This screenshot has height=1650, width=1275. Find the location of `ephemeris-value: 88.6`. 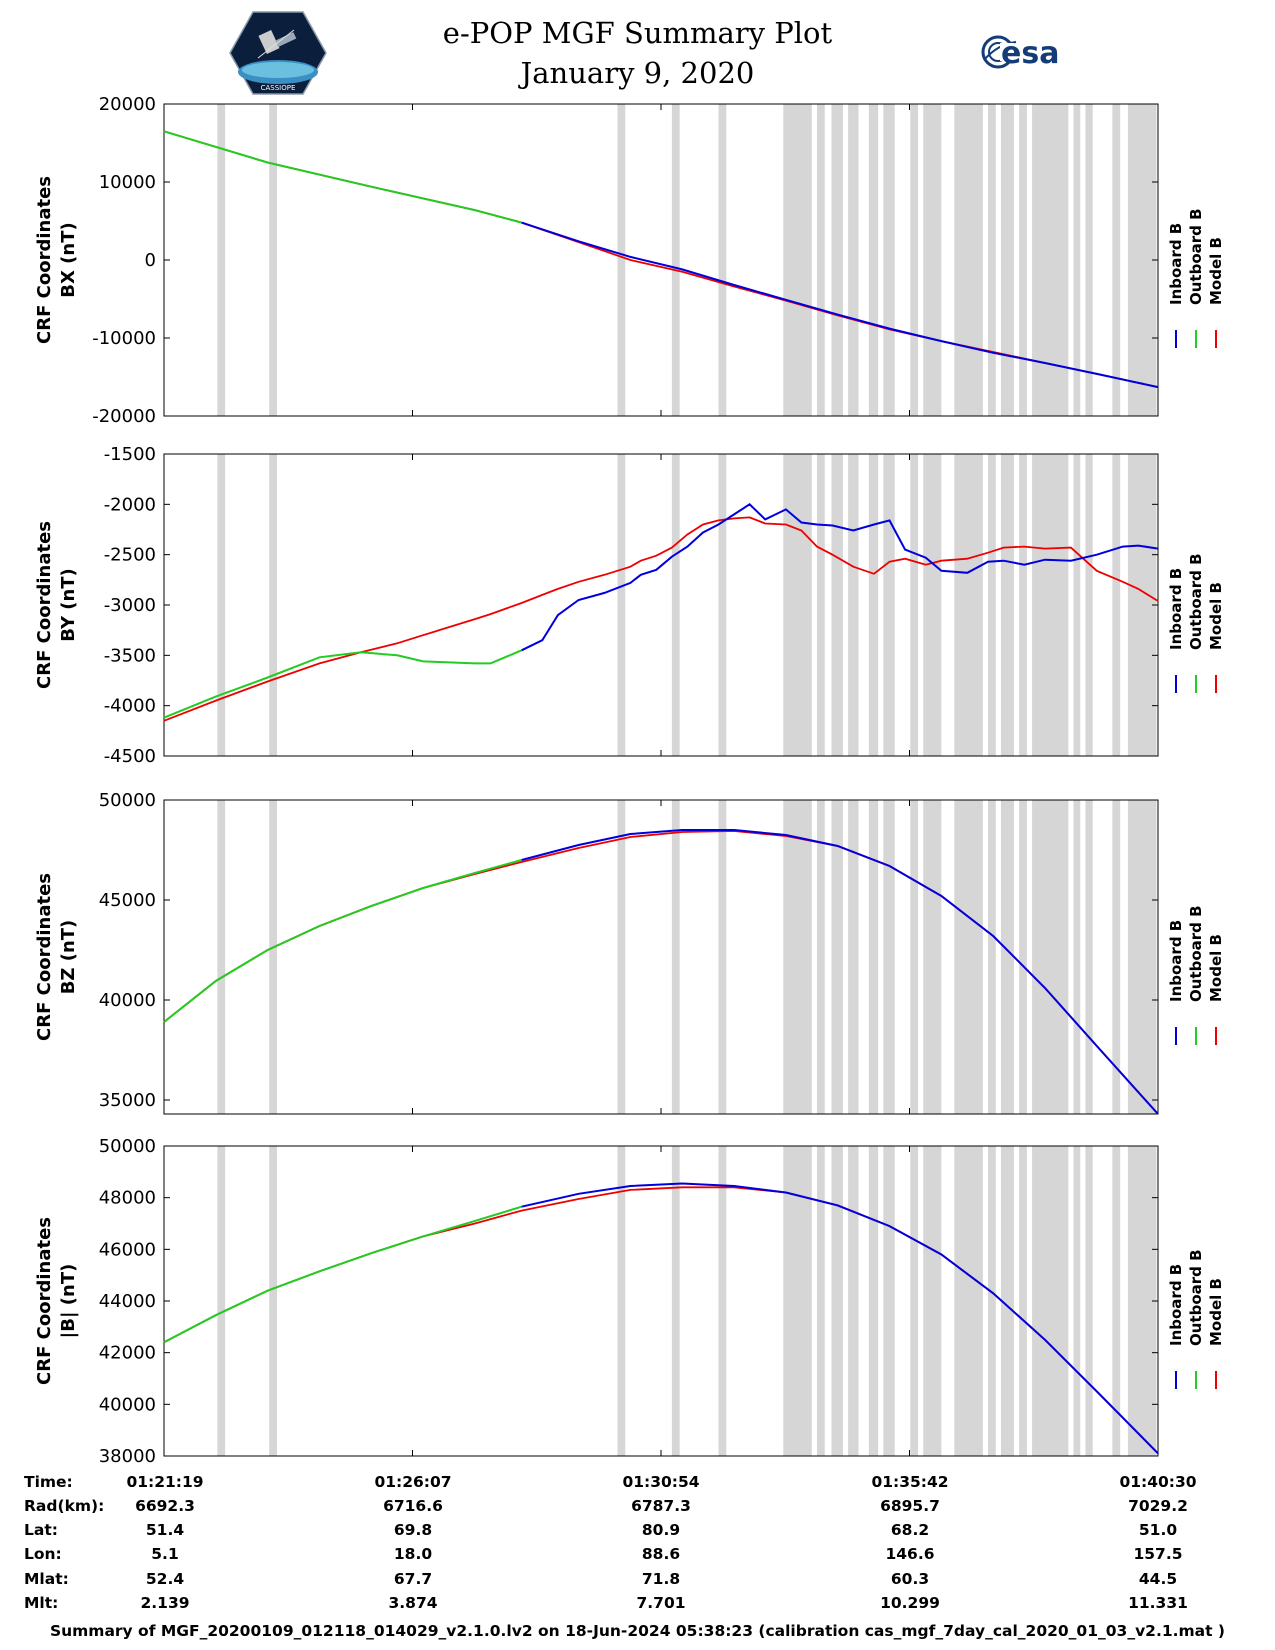

ephemeris-value: 88.6 is located at coordinates (661, 1554).